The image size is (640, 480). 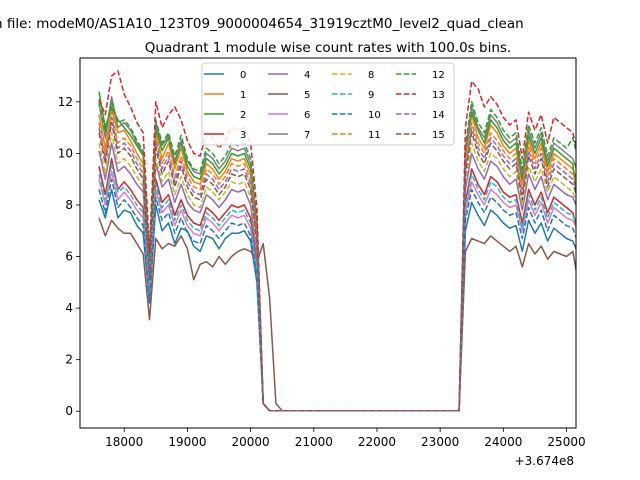 What do you see at coordinates (371, 75) in the screenshot?
I see `legend-label-8: 8` at bounding box center [371, 75].